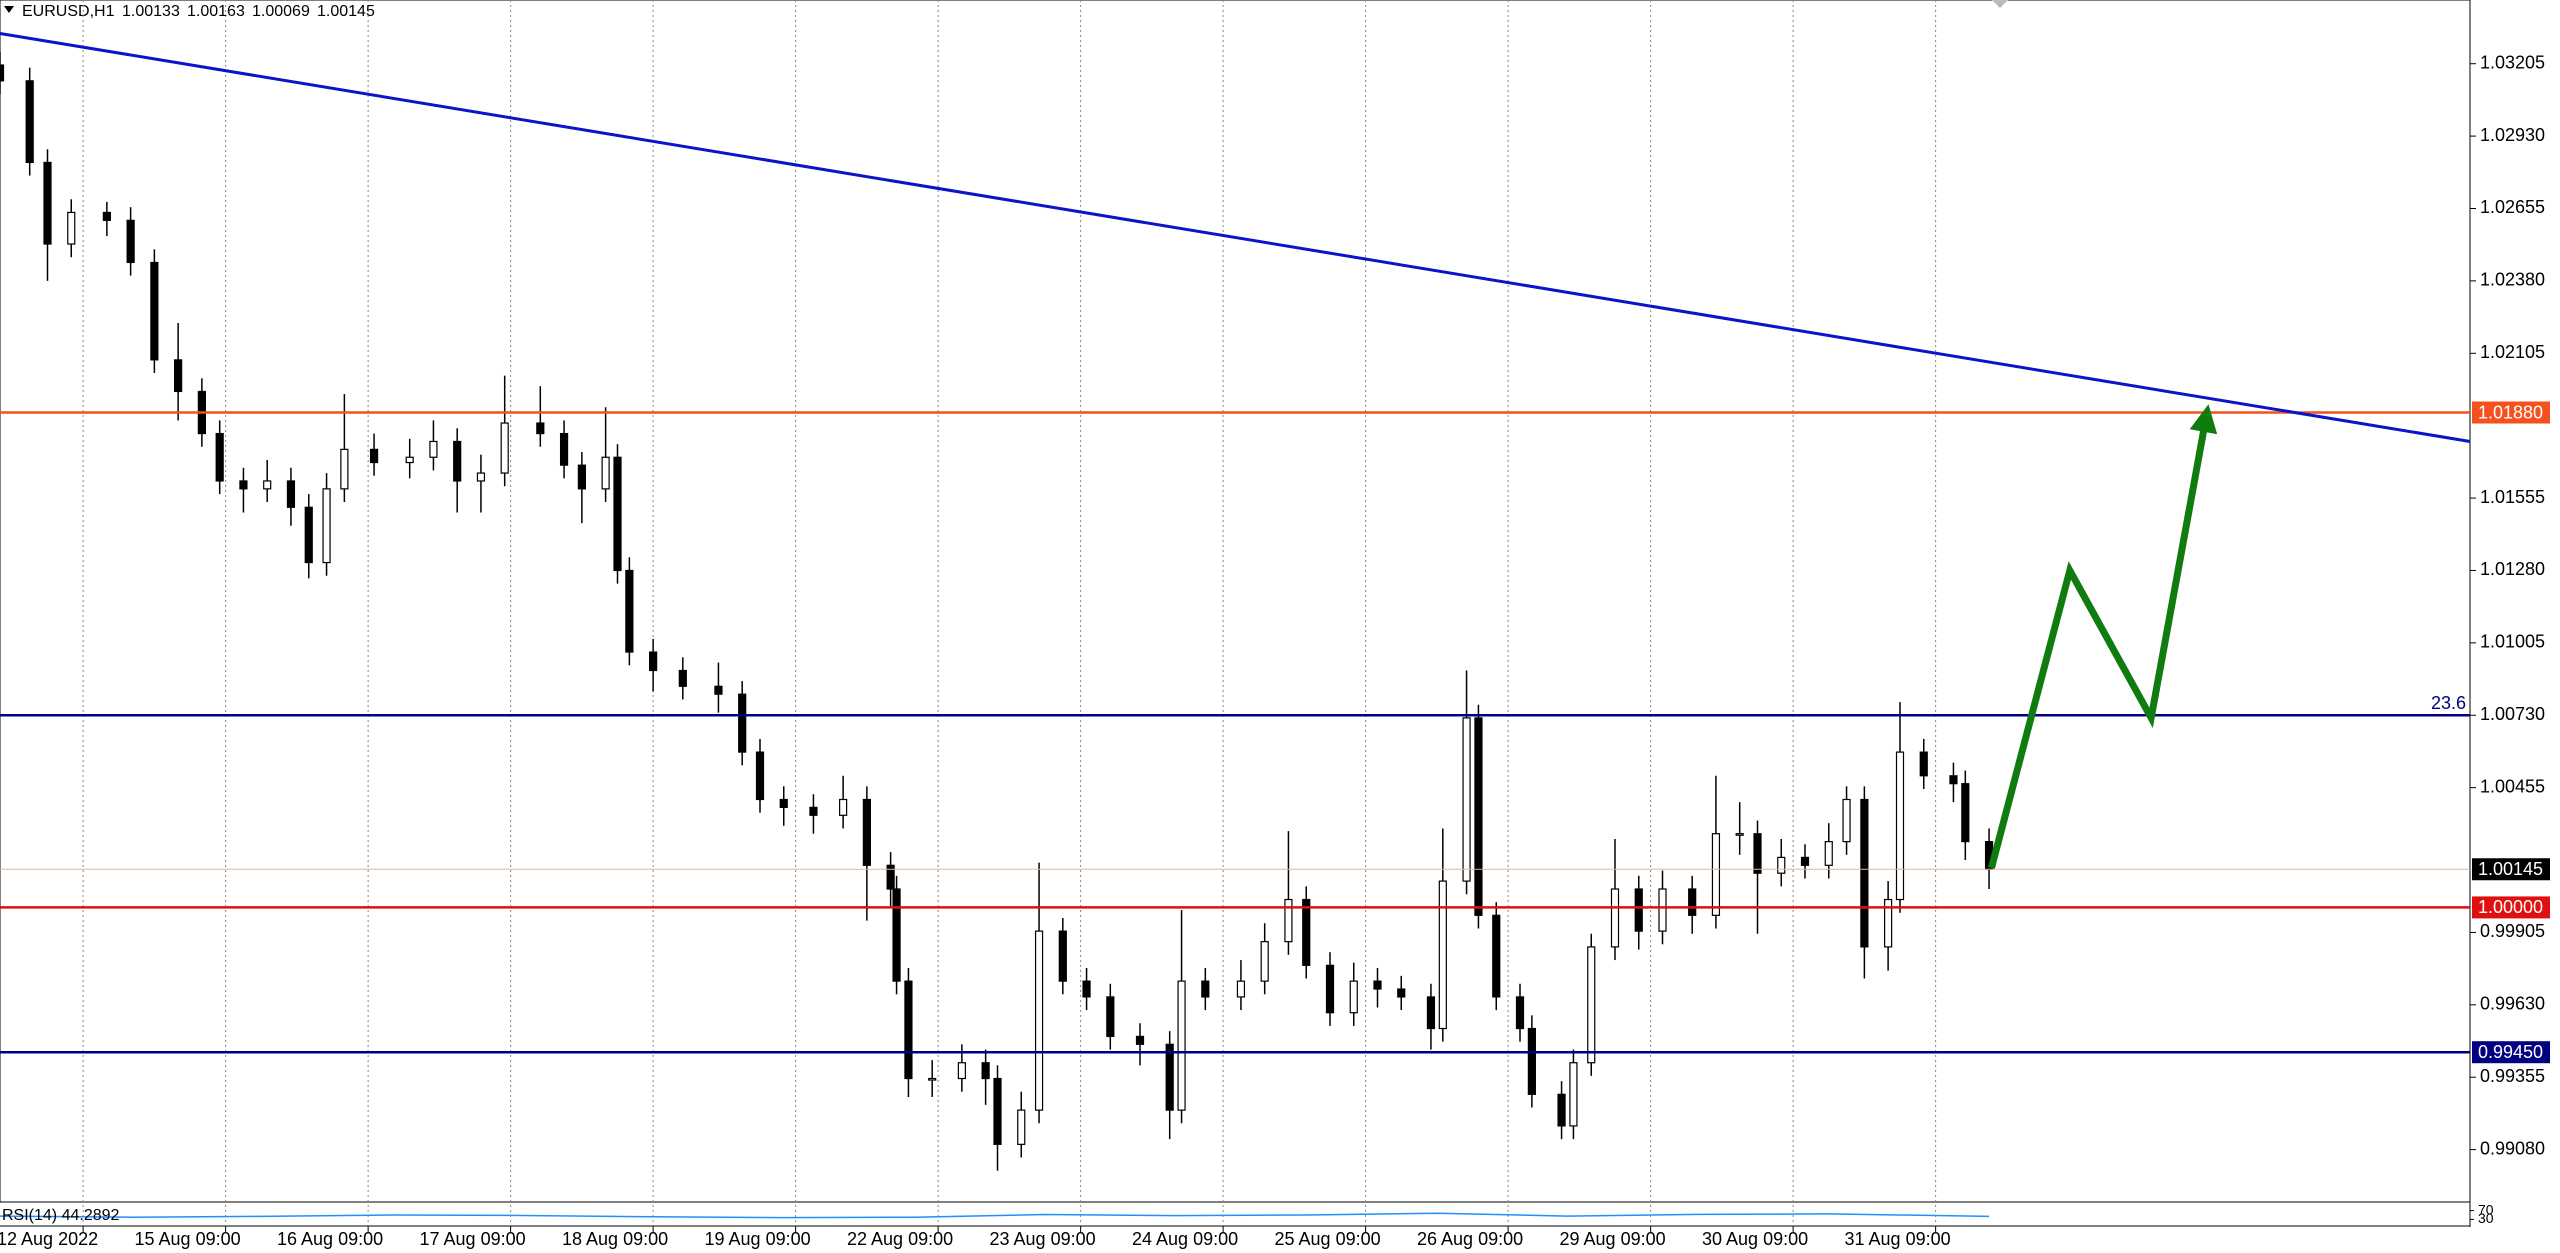 This screenshot has height=1253, width=2560. Describe the element at coordinates (2512, 1076) in the screenshot. I see `y-tick-label: 0.99355` at that location.